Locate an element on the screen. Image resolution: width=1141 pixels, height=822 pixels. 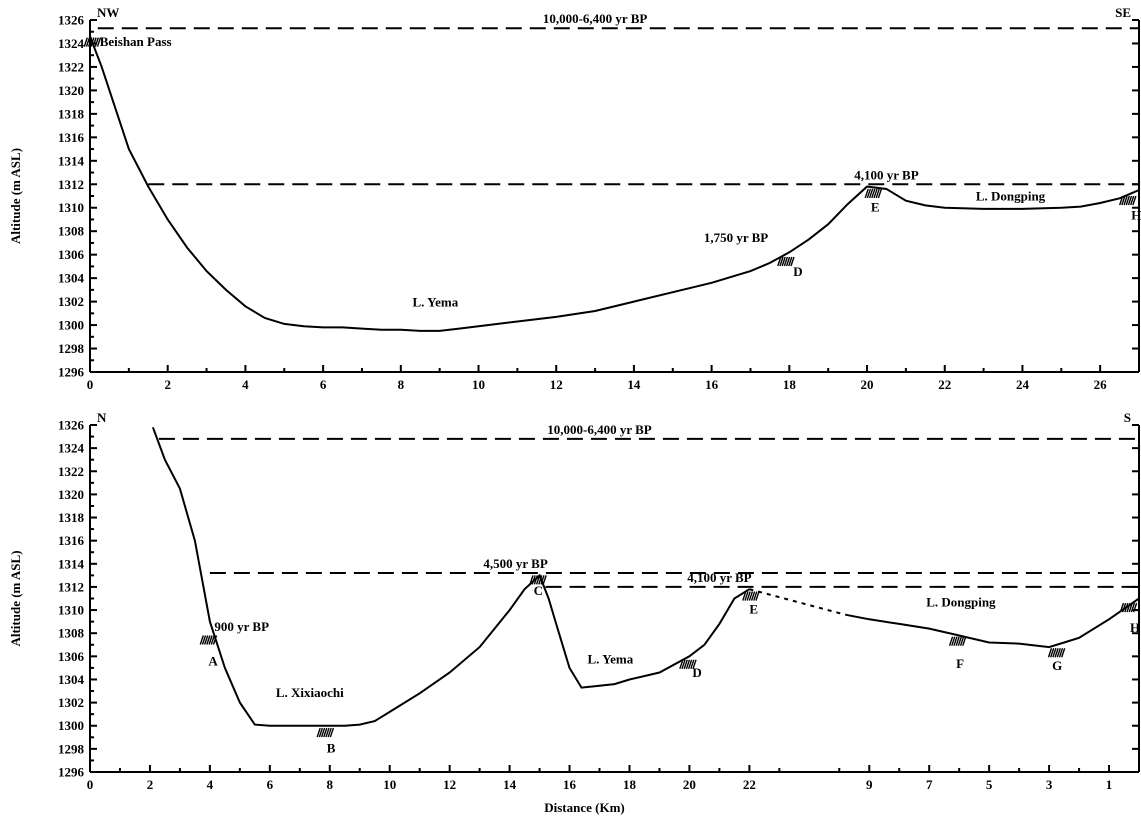
annotation-label: B is located at coordinates (331, 747).